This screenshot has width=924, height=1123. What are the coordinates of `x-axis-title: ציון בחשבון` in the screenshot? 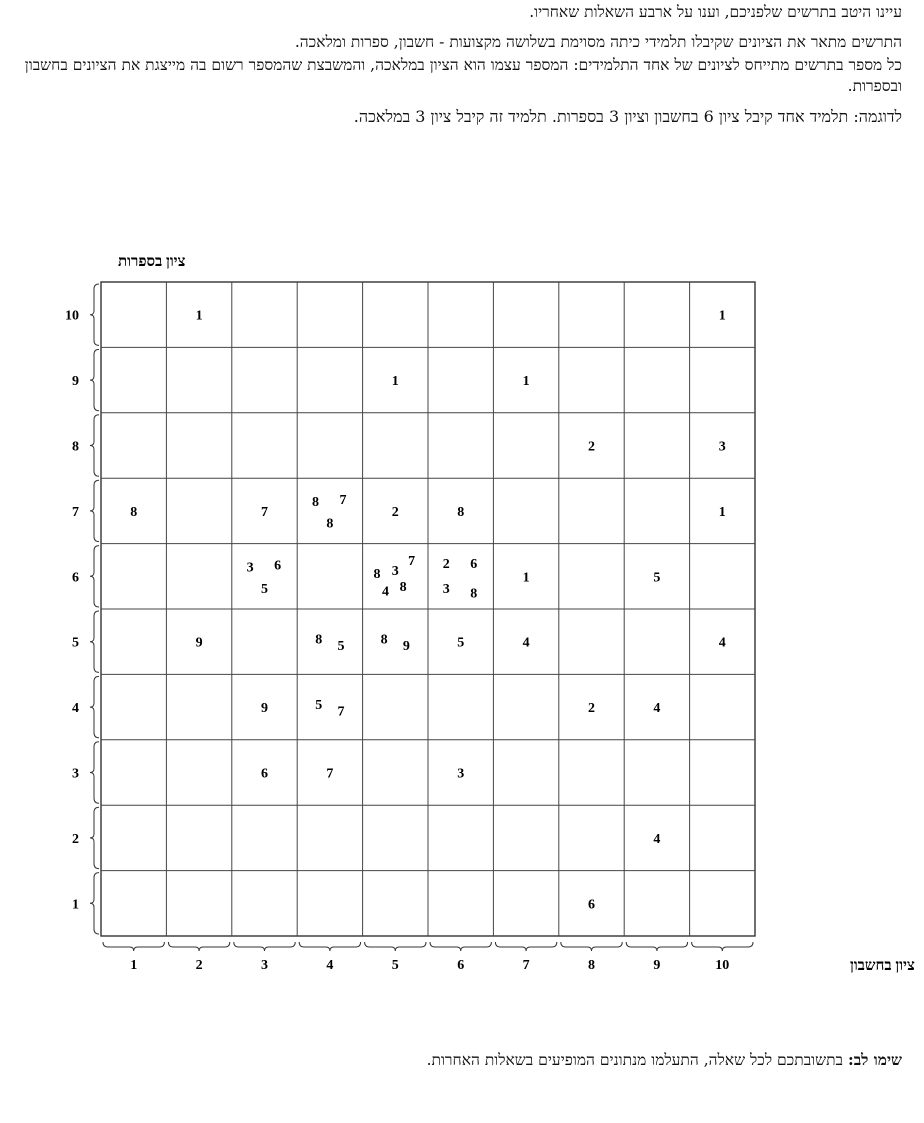 It's located at (882, 966).